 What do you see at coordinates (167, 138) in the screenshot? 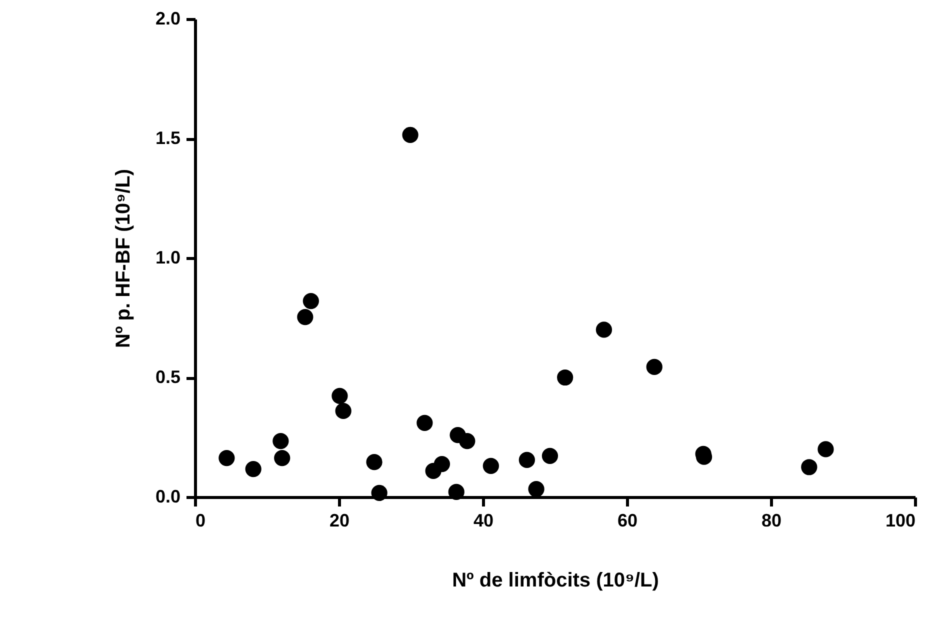
I see `y-tick-label: 1.5` at bounding box center [167, 138].